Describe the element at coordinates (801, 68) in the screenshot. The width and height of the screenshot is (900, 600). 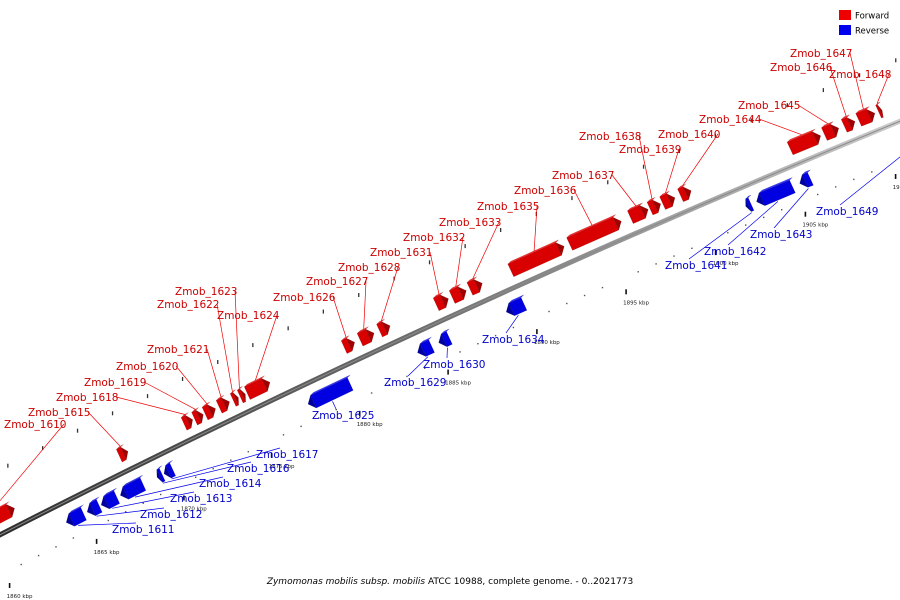
I see `gene-label: Zmob_1646` at that location.